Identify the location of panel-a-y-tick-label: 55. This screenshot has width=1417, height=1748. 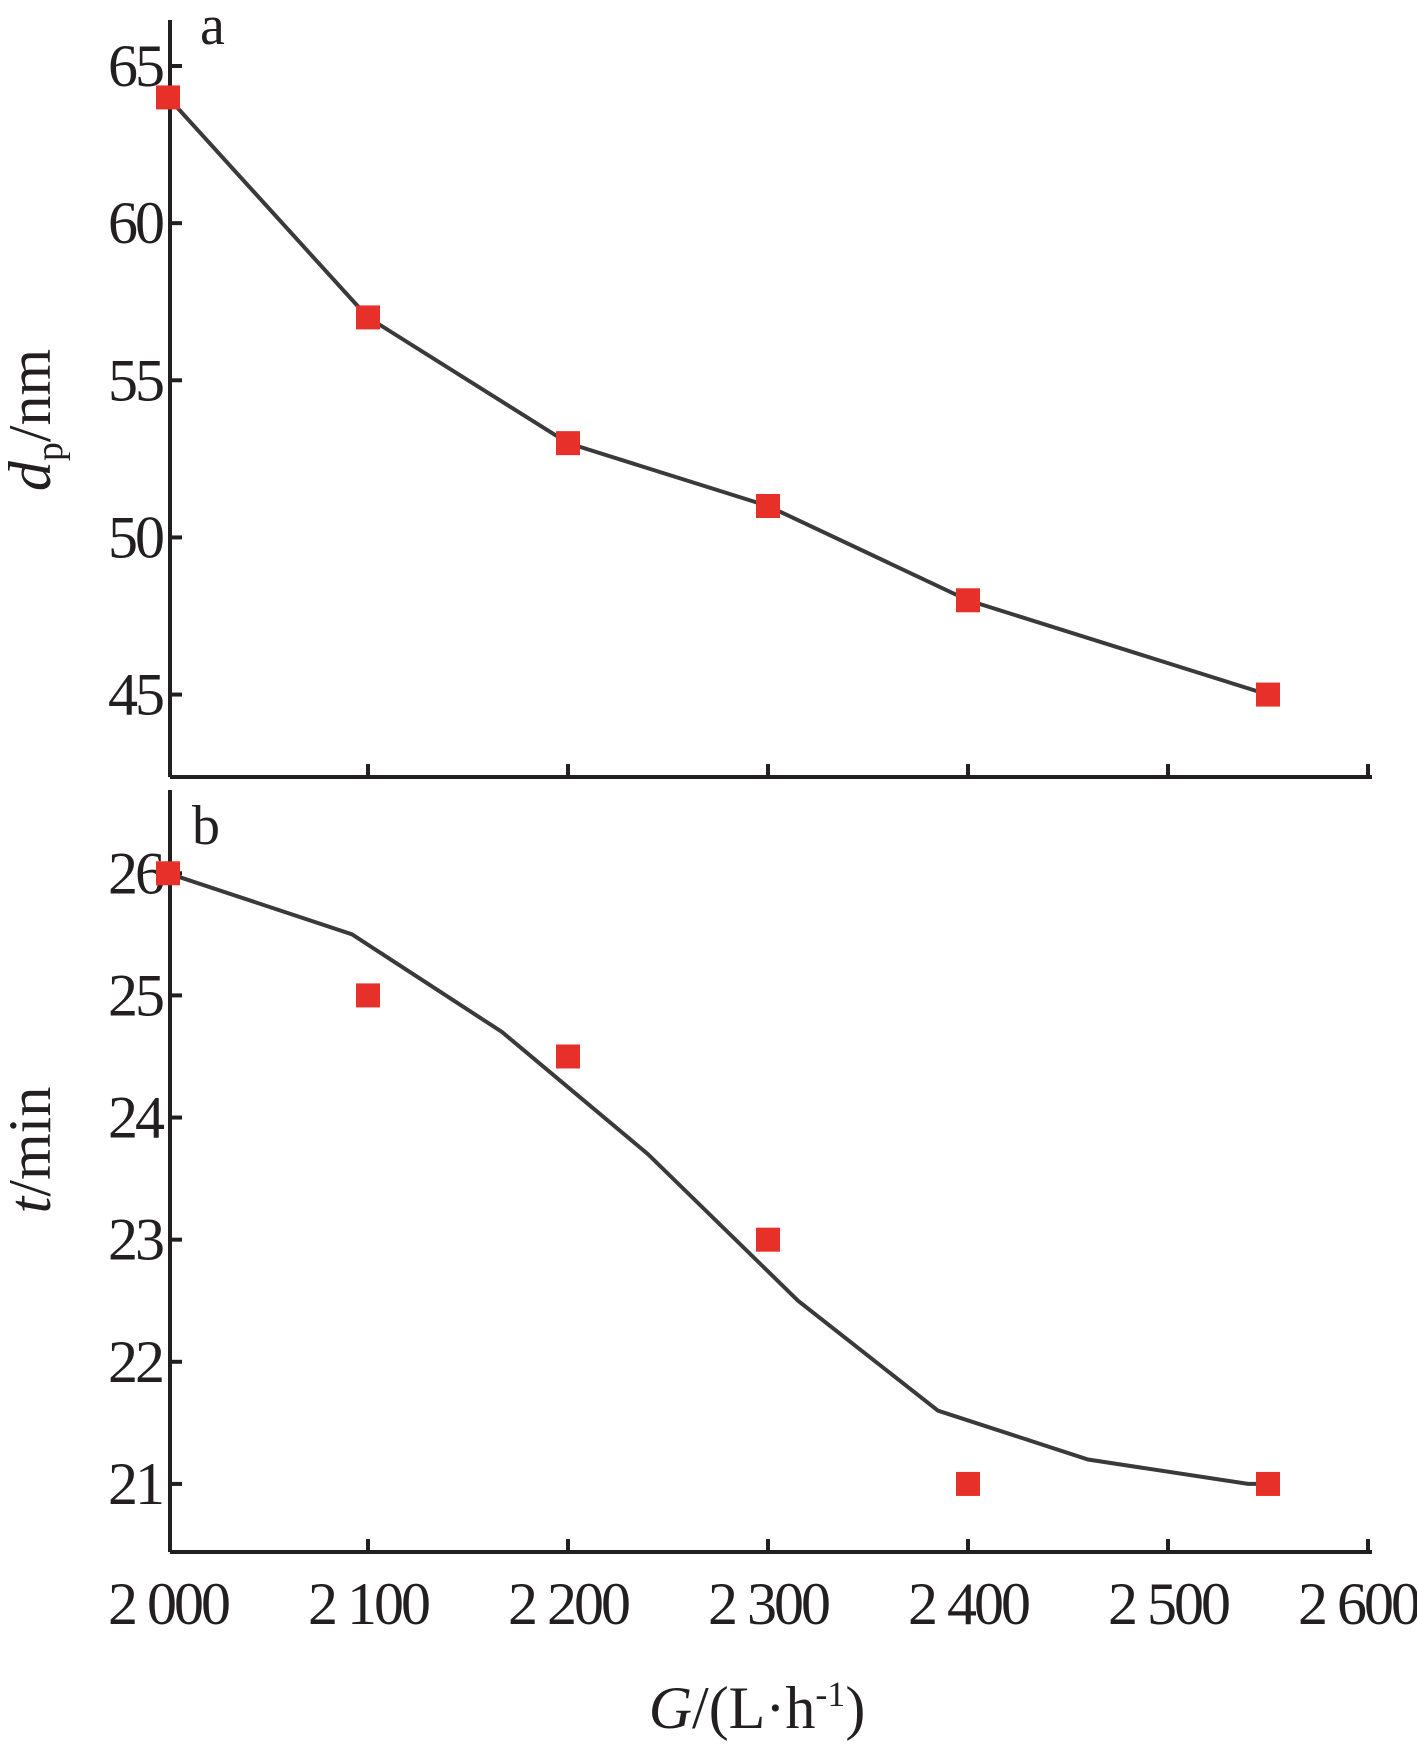
(135, 380).